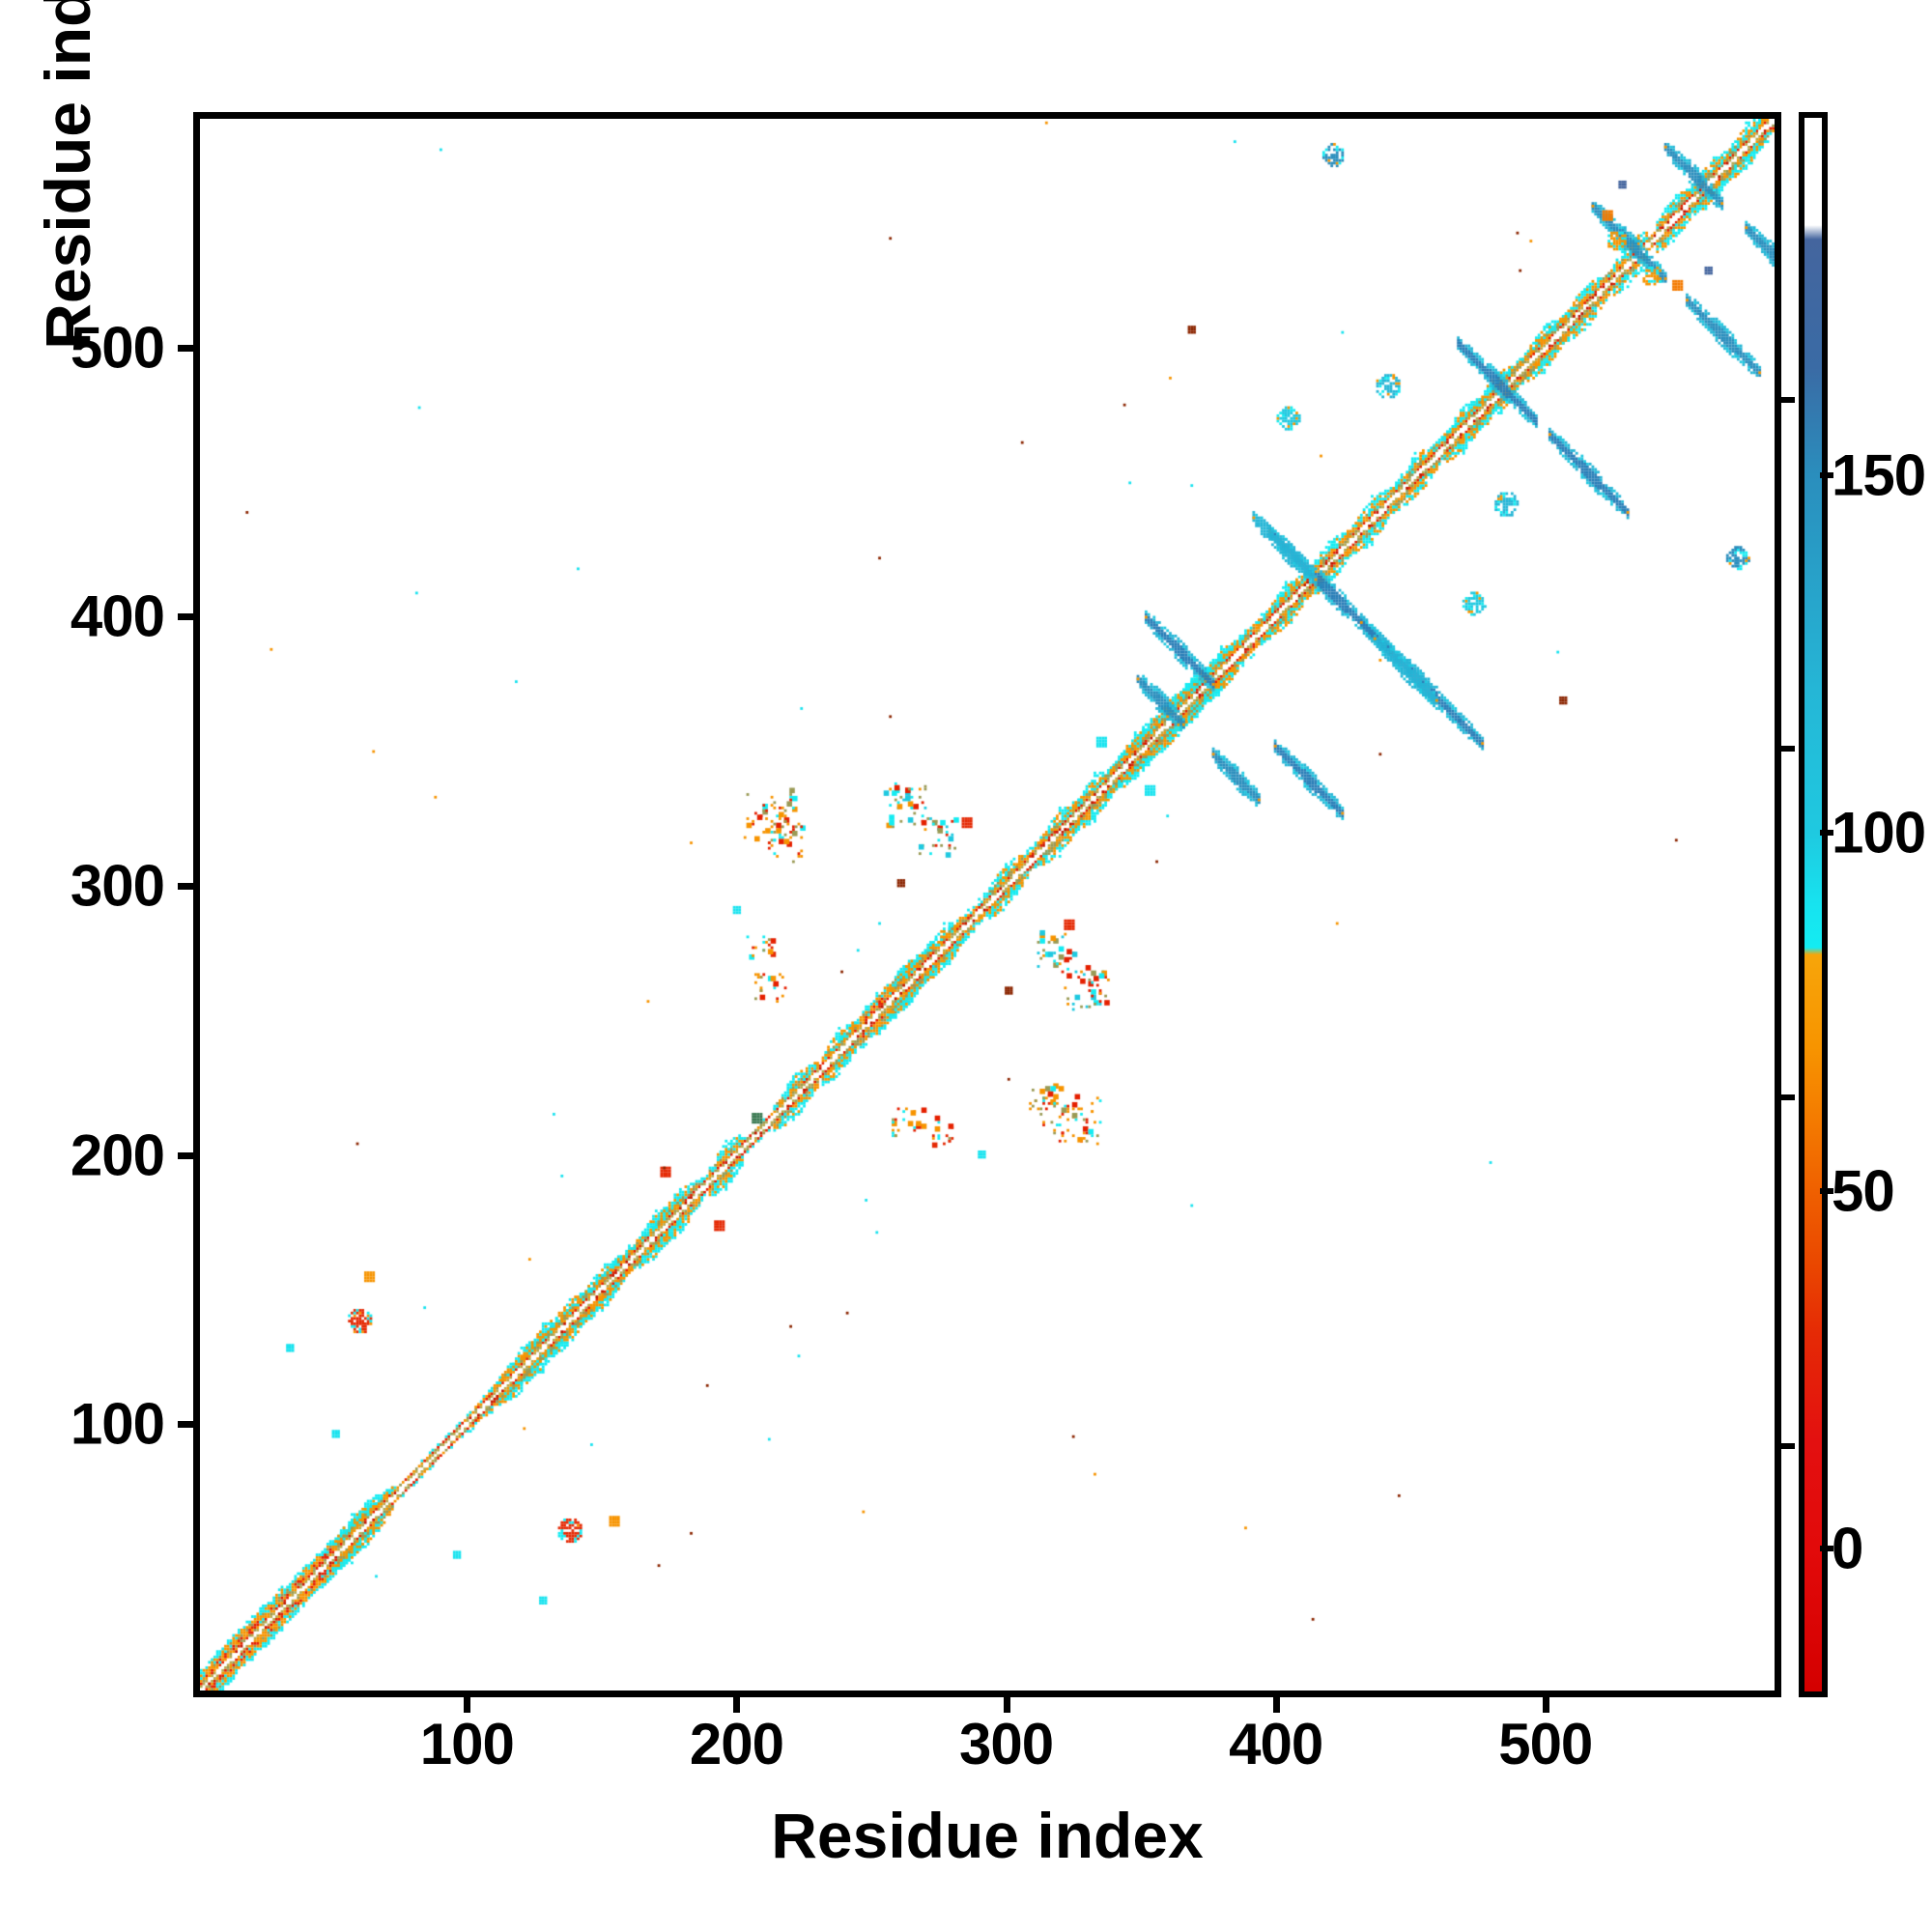 This screenshot has width=1932, height=1932. Describe the element at coordinates (1276, 1744) in the screenshot. I see `x-tick-label-400: 400` at that location.